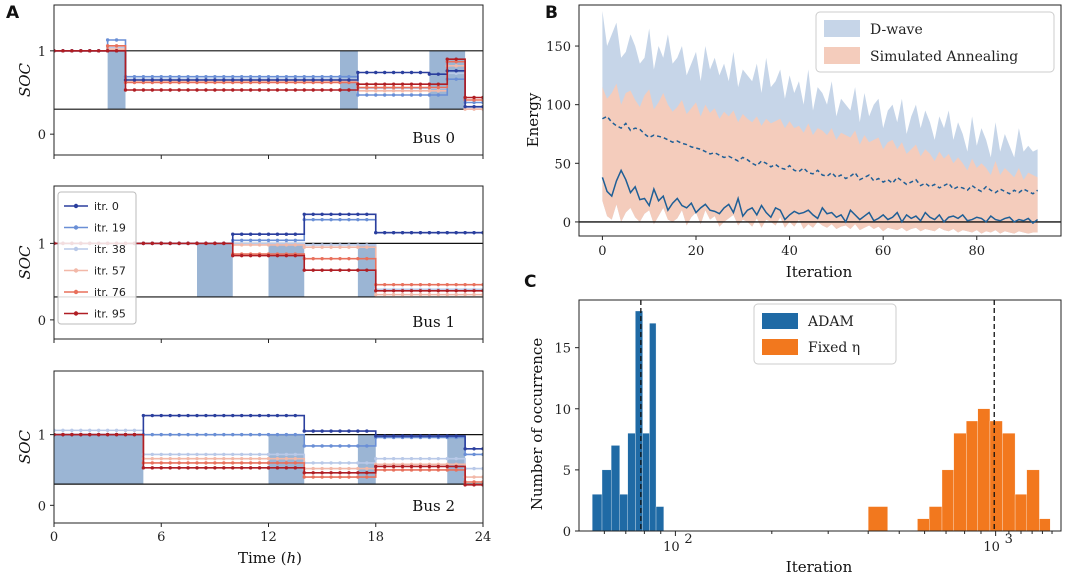 The image size is (1065, 578). Describe the element at coordinates (299, 558) in the screenshot. I see `xlabel-close-paren: )` at that location.